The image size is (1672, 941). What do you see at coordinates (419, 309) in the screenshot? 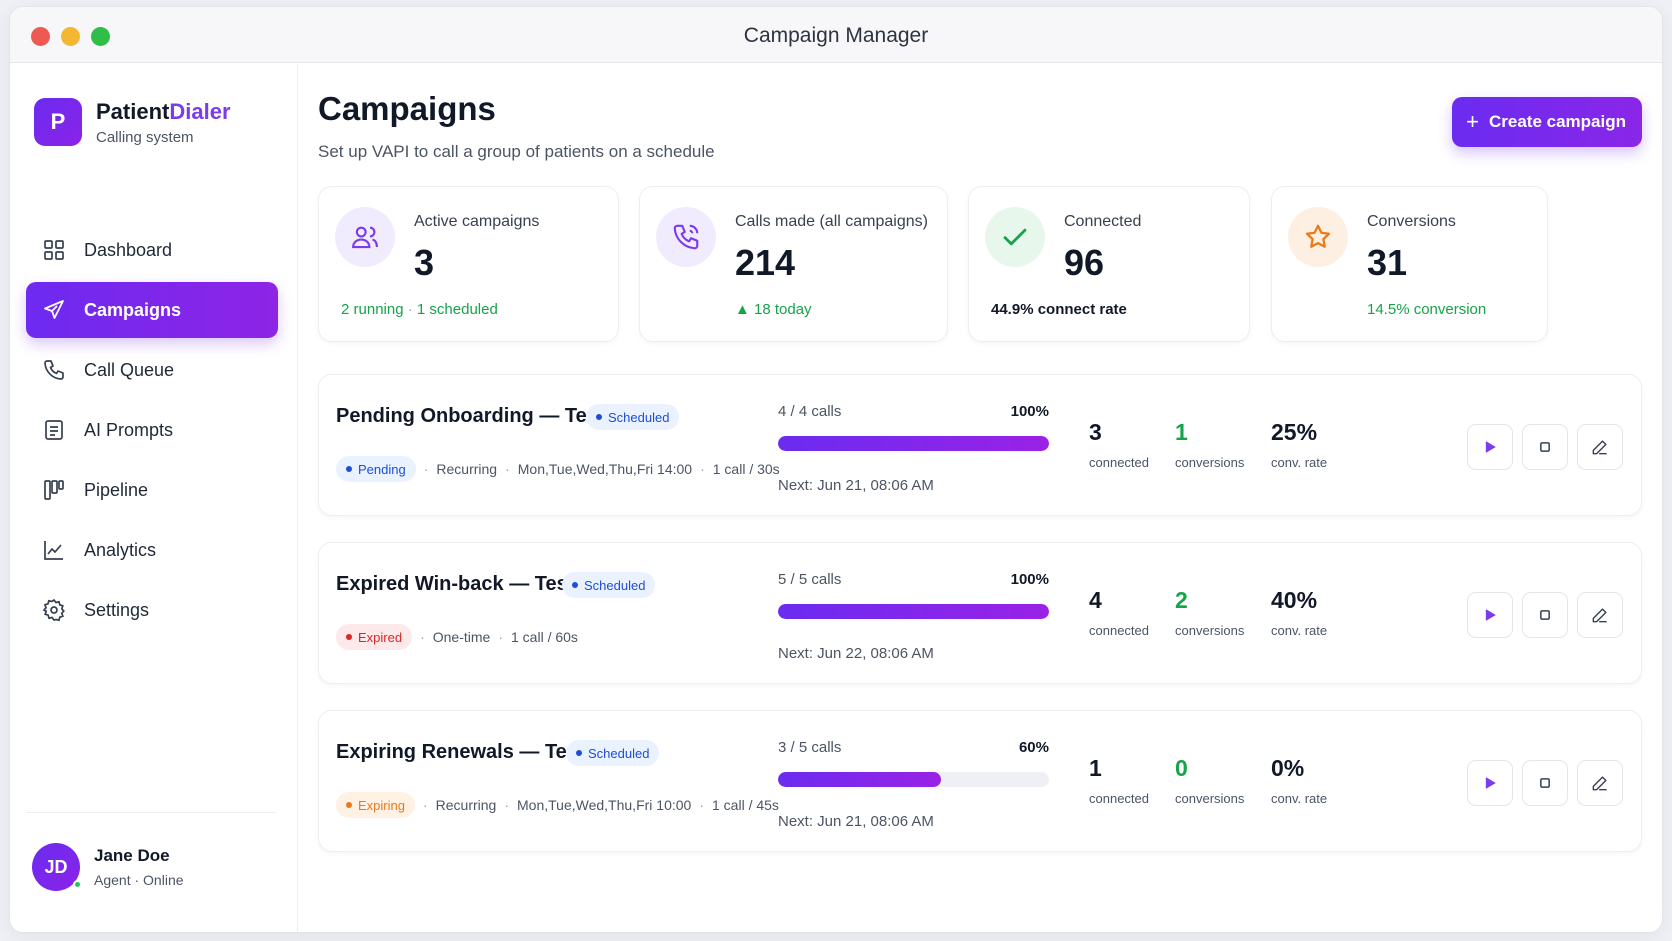
I see `stat-footnote: 2 running · 1 scheduled` at bounding box center [419, 309].